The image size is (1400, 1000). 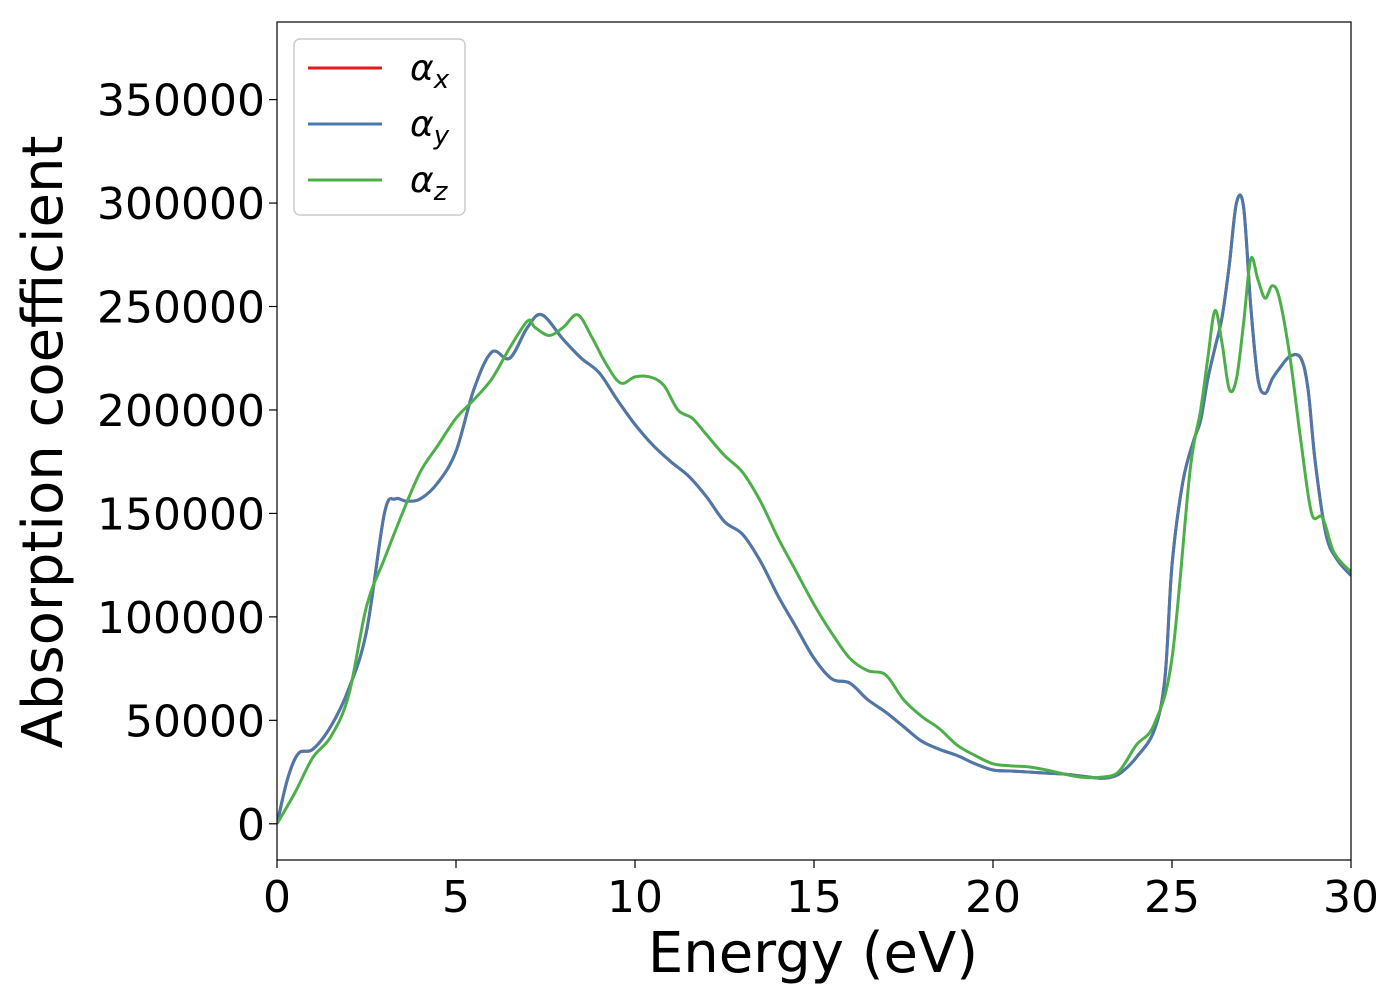 I want to click on x-tick-label: 10, so click(x=635, y=897).